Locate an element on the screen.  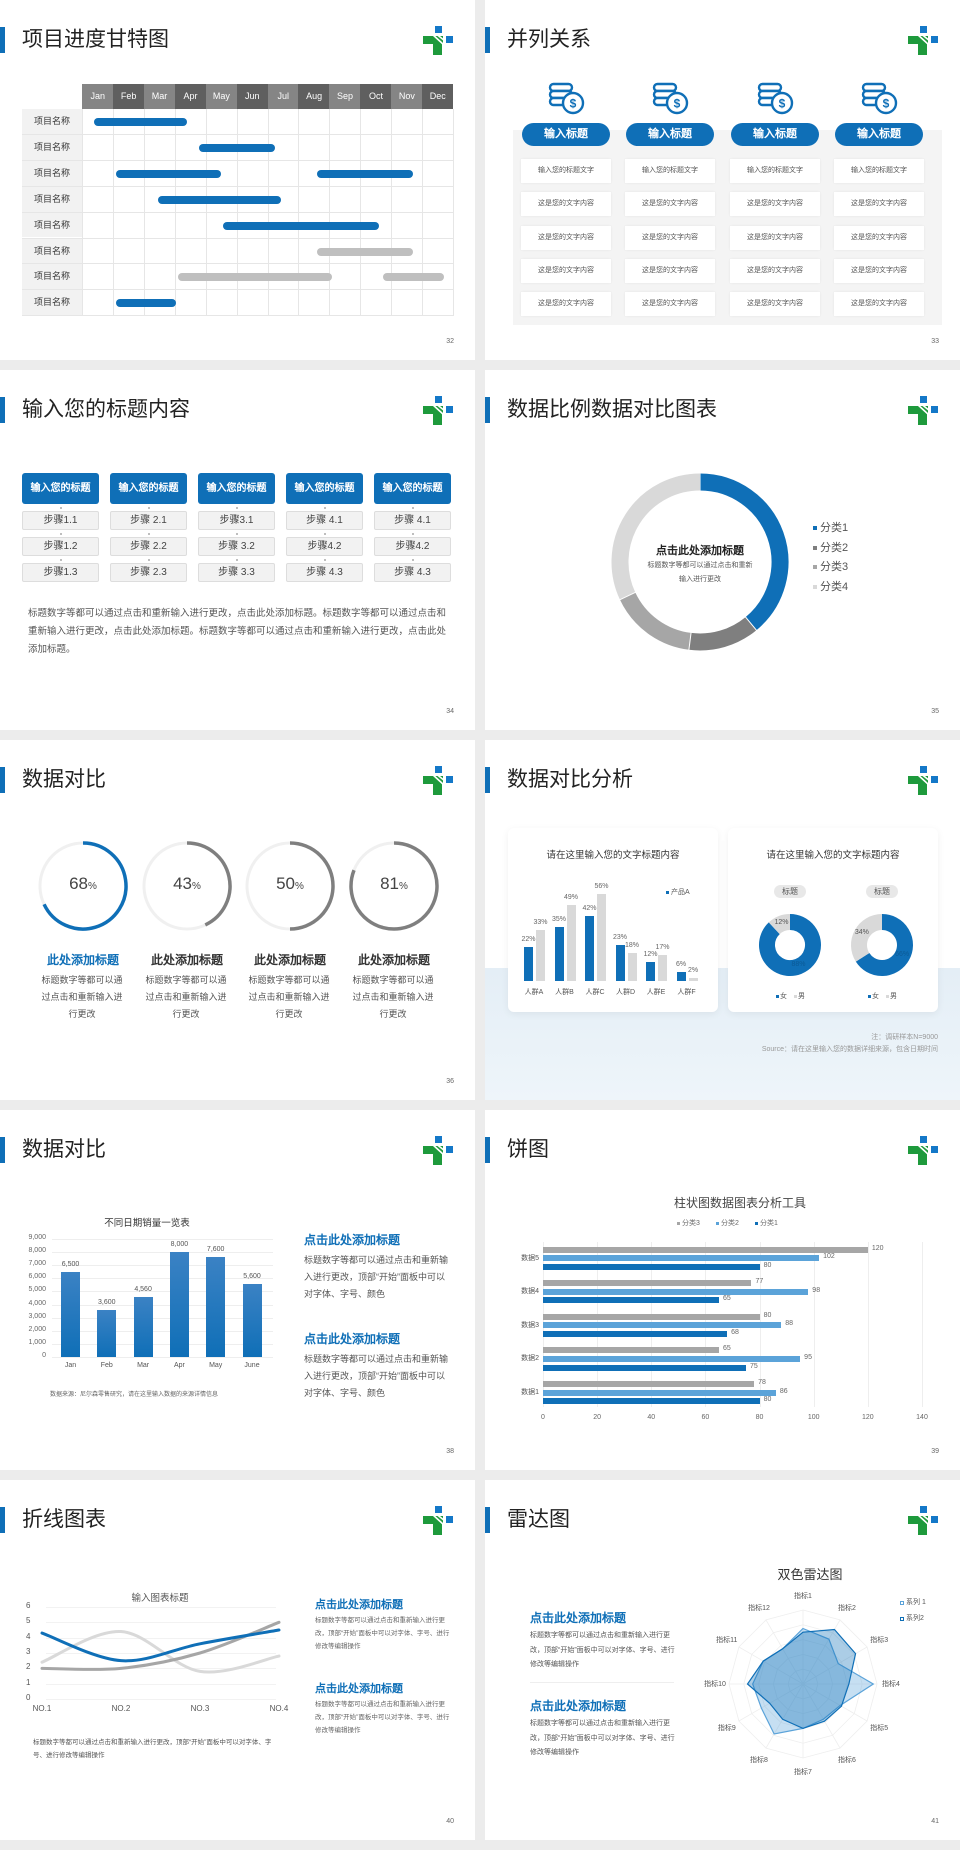
step-box: 步骤 3.3 is located at coordinates (236, 572).